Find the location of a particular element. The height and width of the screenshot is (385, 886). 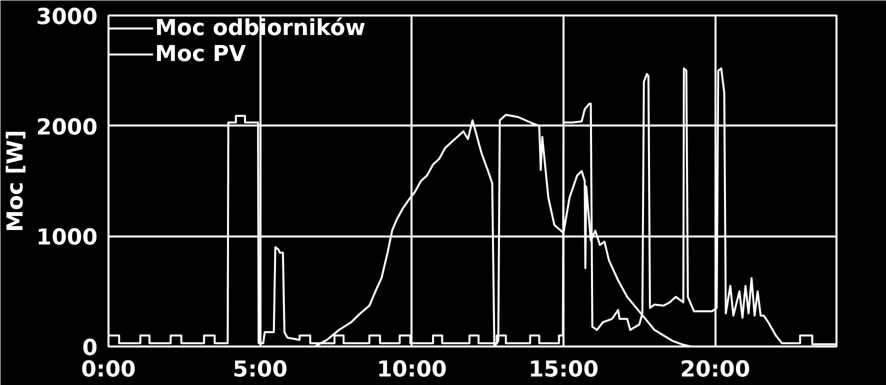

x-tick-label: 5:00 is located at coordinates (260, 370).